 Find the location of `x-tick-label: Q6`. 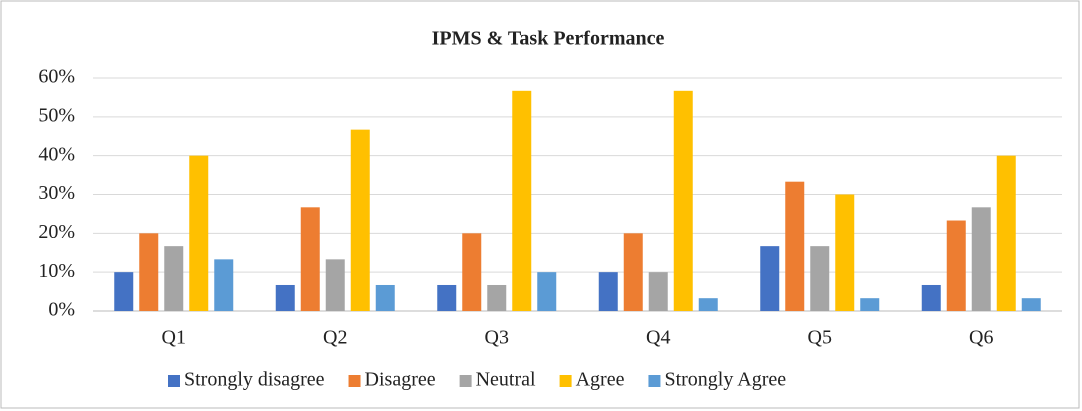

x-tick-label: Q6 is located at coordinates (981, 338).